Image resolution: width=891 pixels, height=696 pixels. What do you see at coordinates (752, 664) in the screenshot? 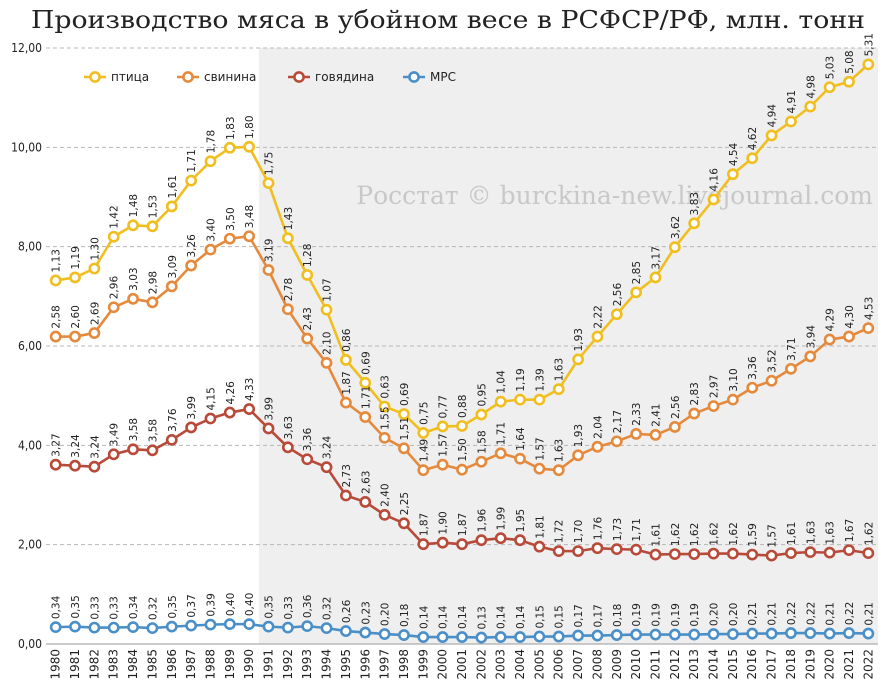
I see `x-tick-label: 2016` at bounding box center [752, 664].